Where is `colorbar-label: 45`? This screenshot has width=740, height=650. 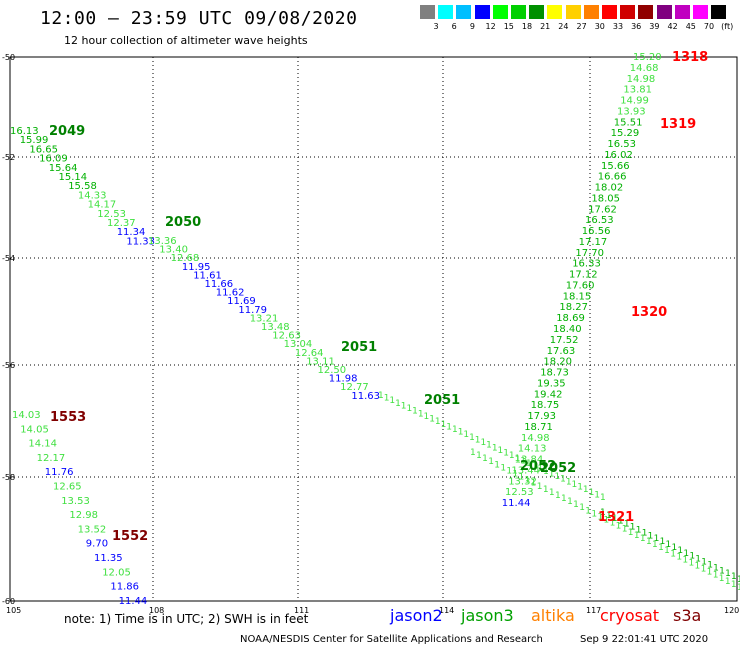 colorbar-label: 45 is located at coordinates (690, 26).